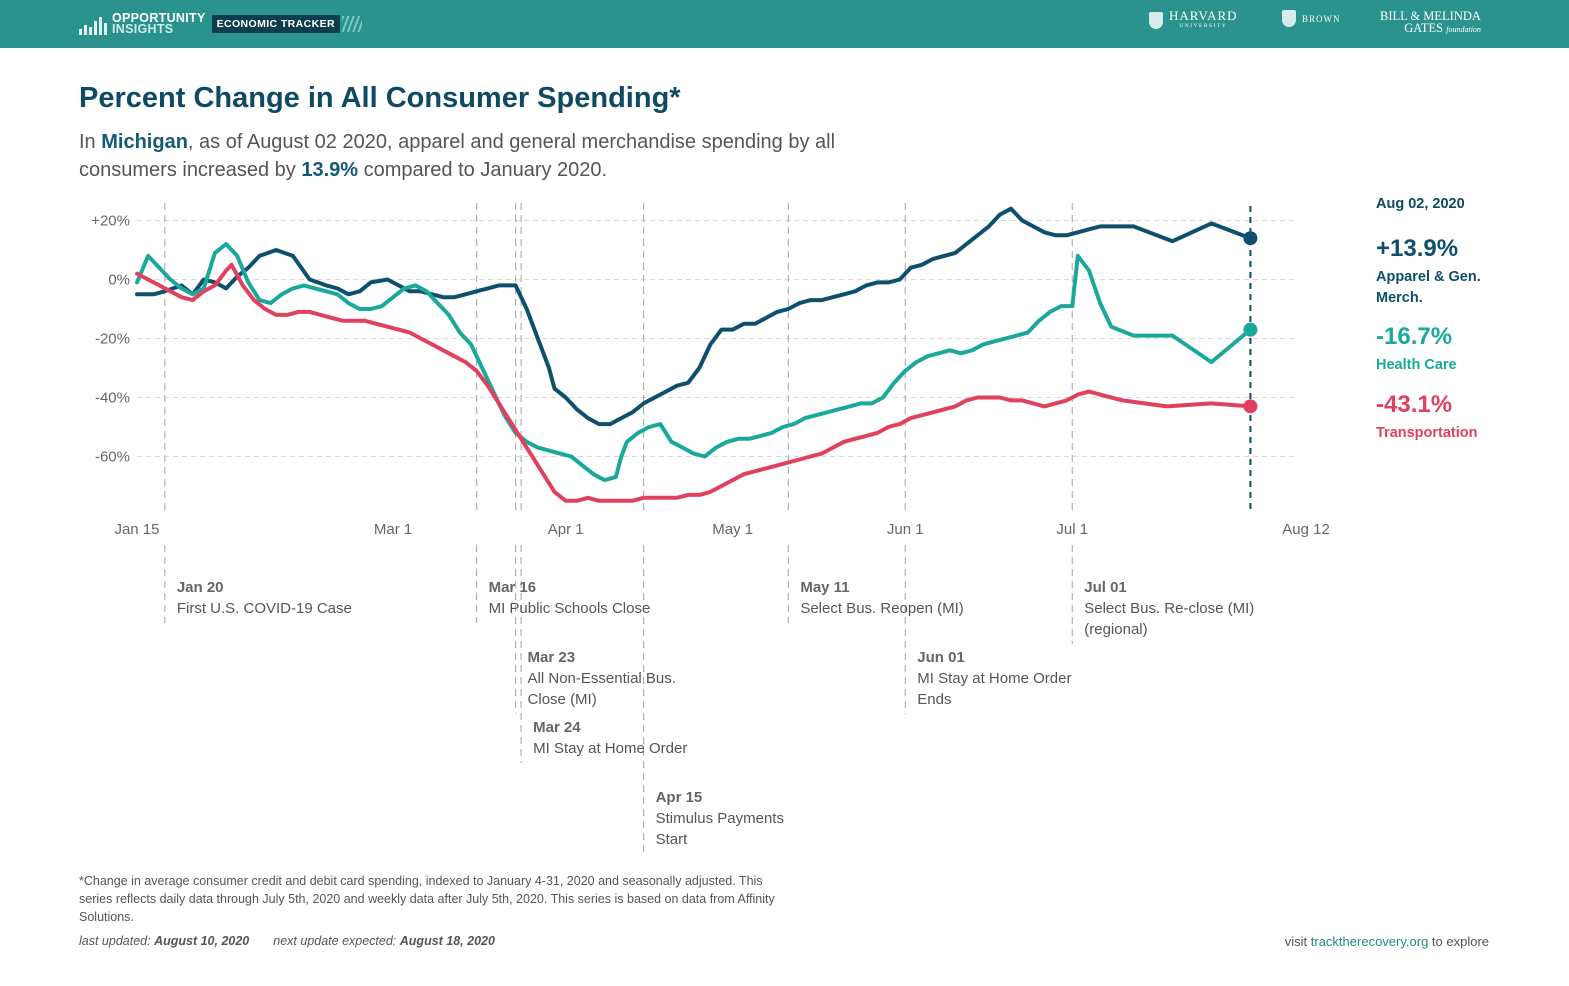 This screenshot has width=1569, height=986. I want to click on event-date: Apr 15, so click(679, 797).